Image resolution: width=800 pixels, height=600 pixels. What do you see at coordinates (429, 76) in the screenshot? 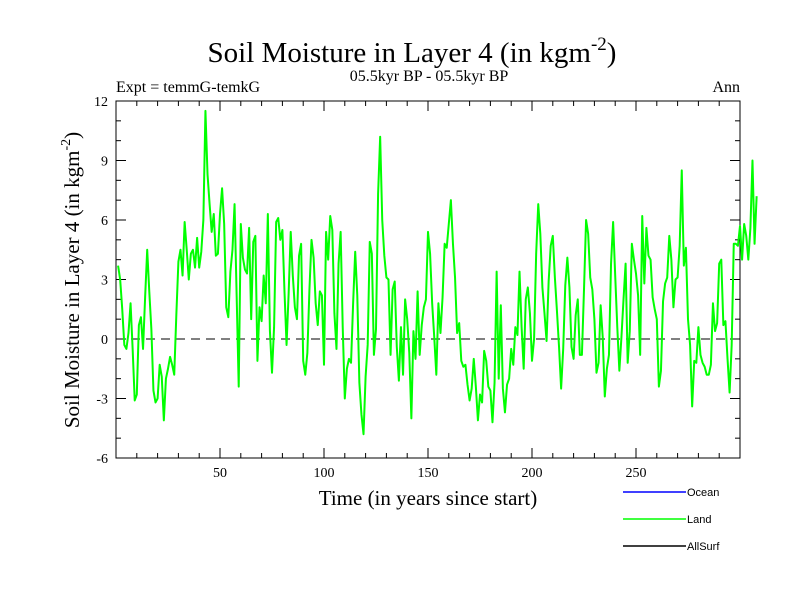
I see `chart-subtitle: 05.5kyr BP - 05.5kyr BP` at bounding box center [429, 76].